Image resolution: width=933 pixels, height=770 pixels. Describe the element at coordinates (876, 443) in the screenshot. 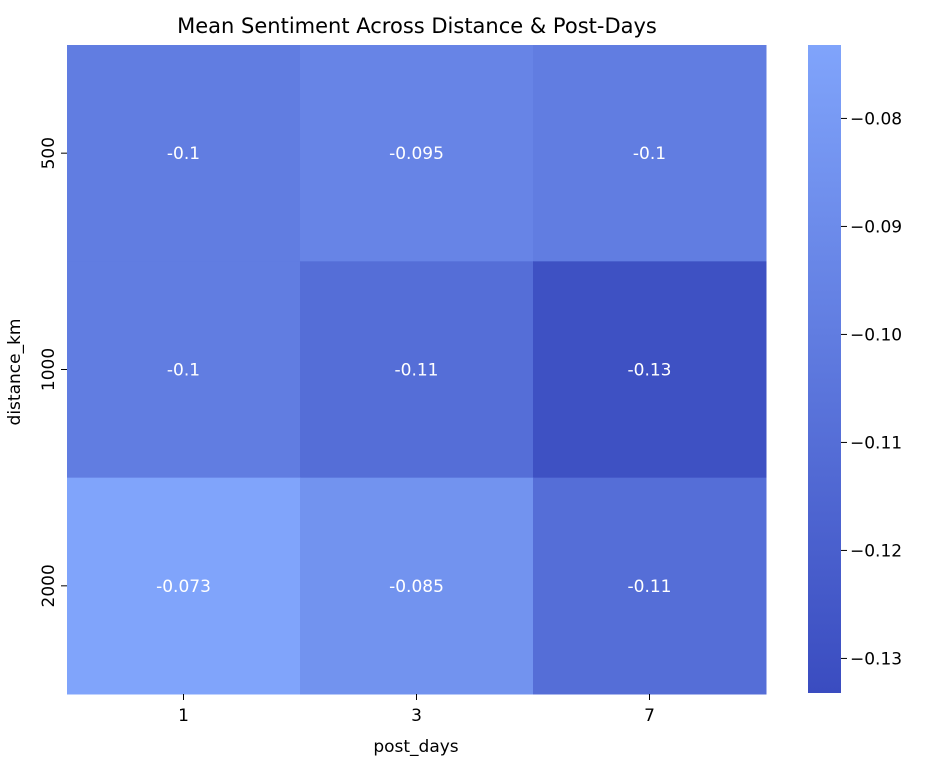

I see `colorbar-tick-label: −0.11` at that location.